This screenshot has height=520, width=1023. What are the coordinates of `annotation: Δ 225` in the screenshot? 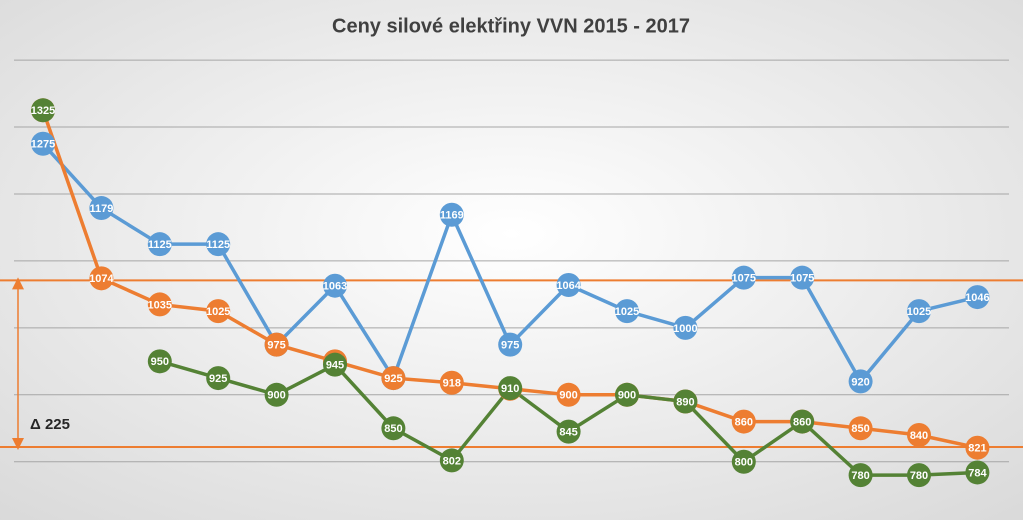 It's located at (50, 424).